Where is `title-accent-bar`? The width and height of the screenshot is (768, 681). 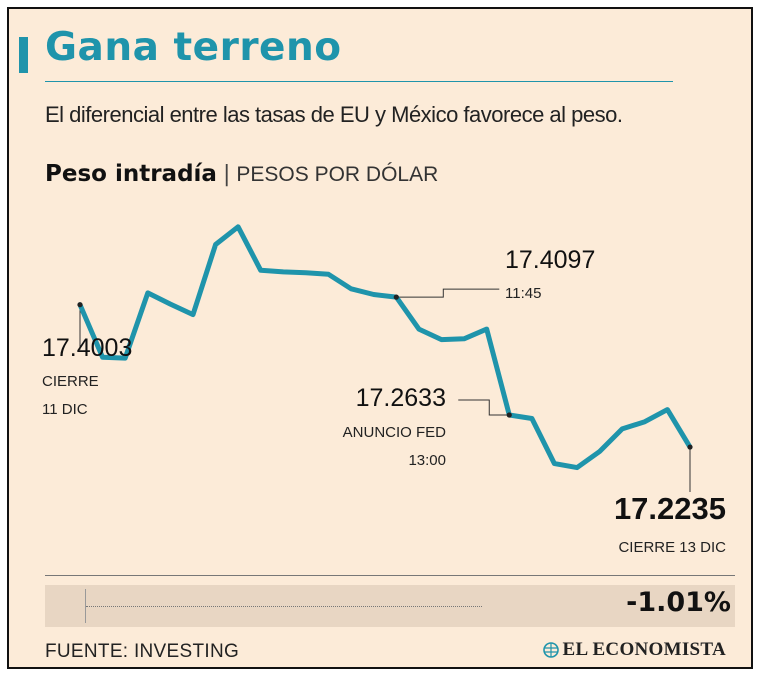 title-accent-bar is located at coordinates (23, 55).